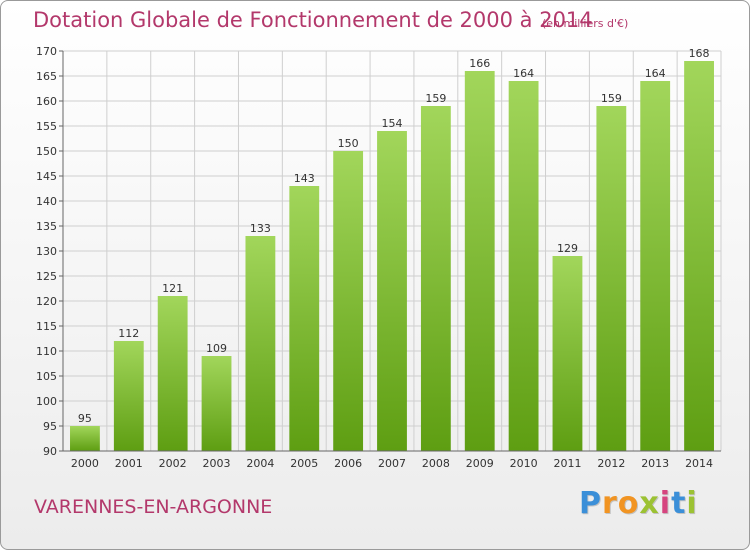 The image size is (750, 550). Describe the element at coordinates (649, 503) in the screenshot. I see `logo-letter: x` at that location.